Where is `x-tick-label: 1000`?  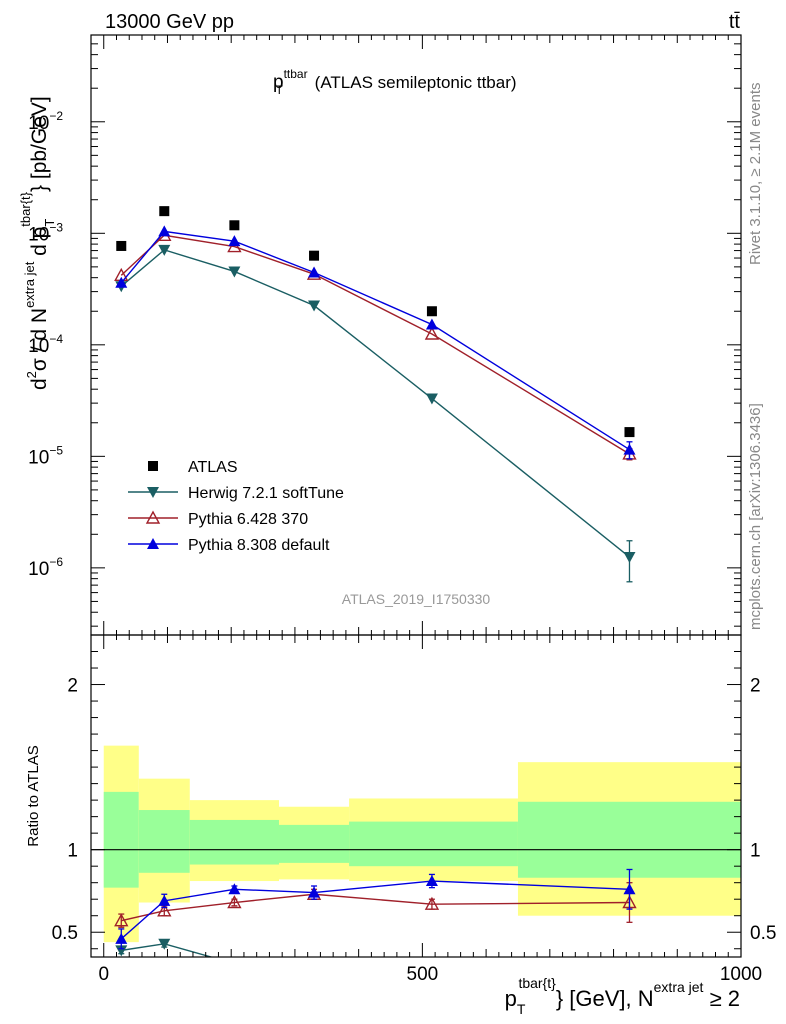
x-tick-label: 1000 is located at coordinates (741, 974).